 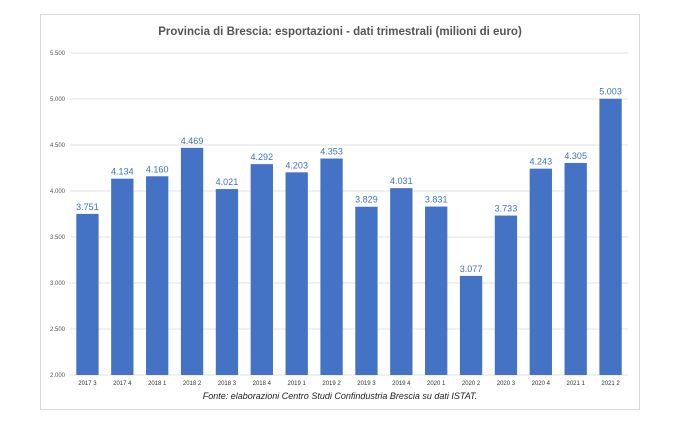 I want to click on x-tick-label: 2019 4, so click(x=401, y=384).